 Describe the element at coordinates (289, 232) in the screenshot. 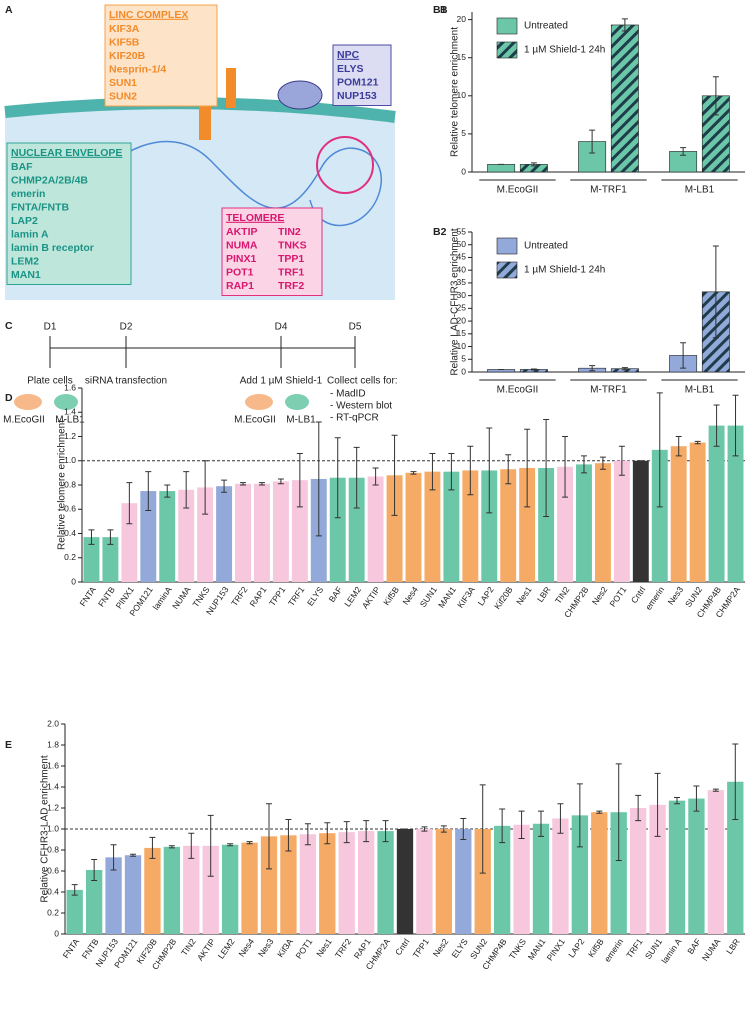

I see `box-item: TIN2` at that location.